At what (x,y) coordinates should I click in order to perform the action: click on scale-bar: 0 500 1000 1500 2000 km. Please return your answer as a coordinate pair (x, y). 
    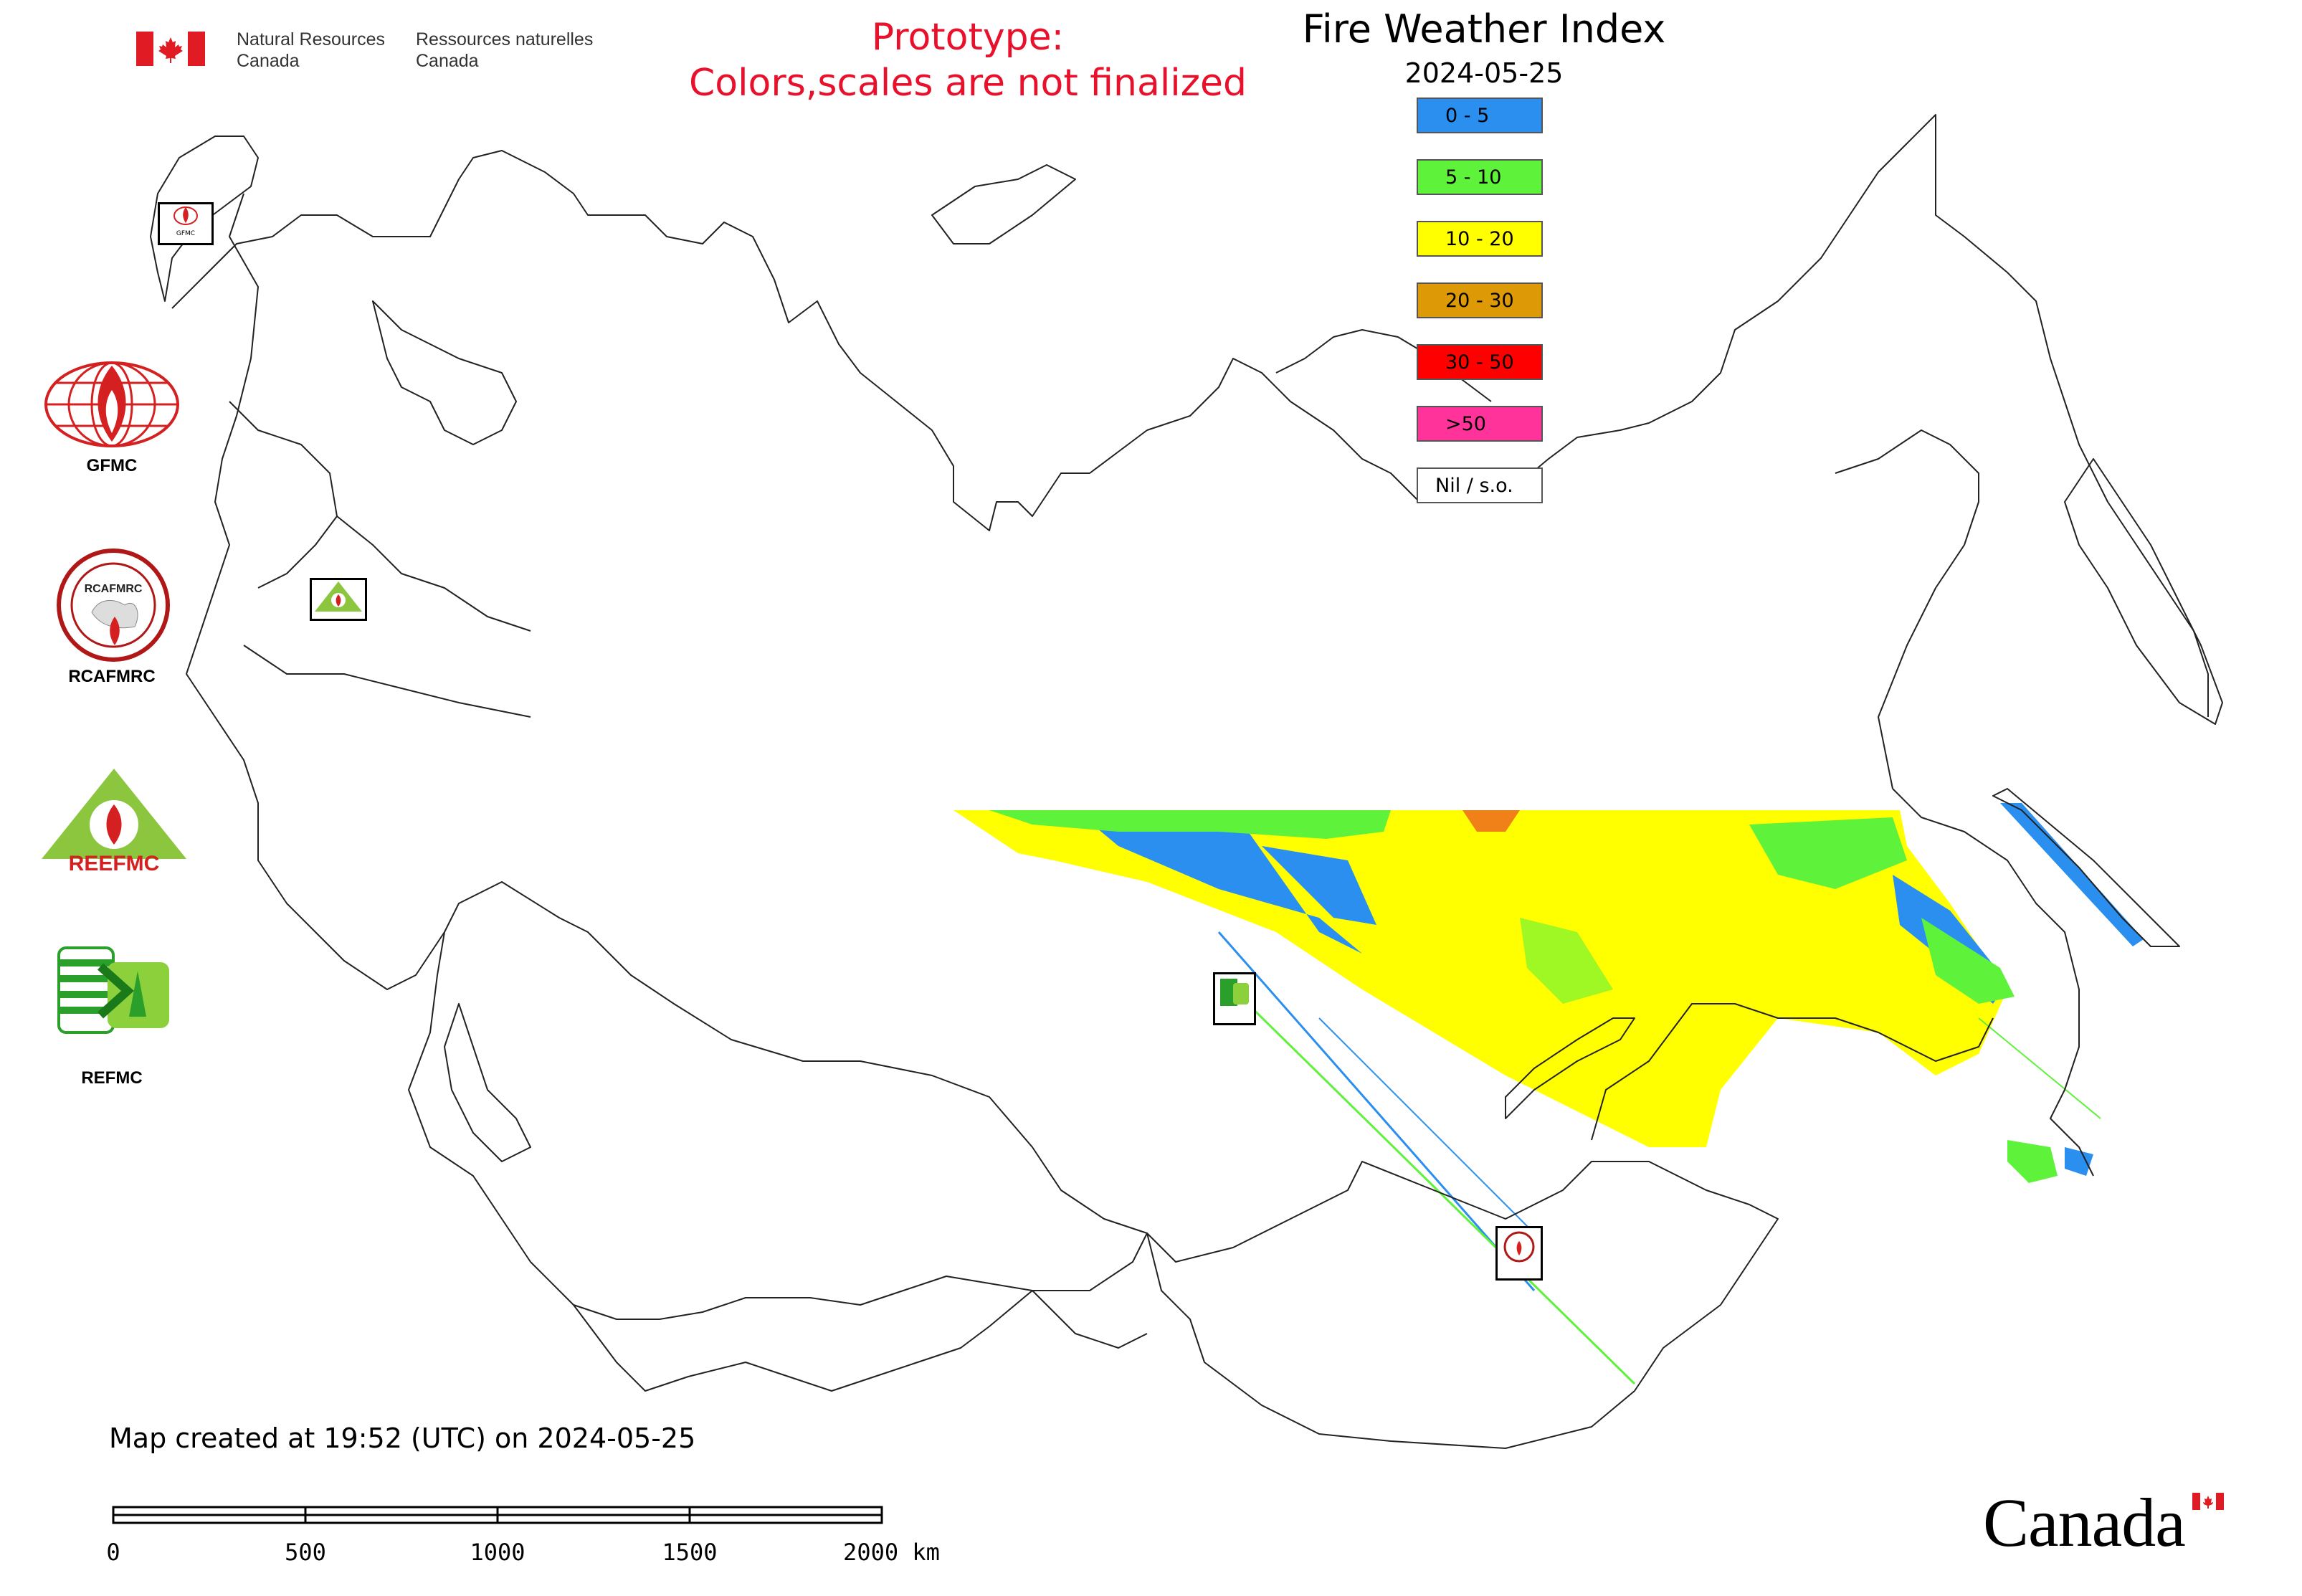
    Looking at the image, I should click on (537, 1534).